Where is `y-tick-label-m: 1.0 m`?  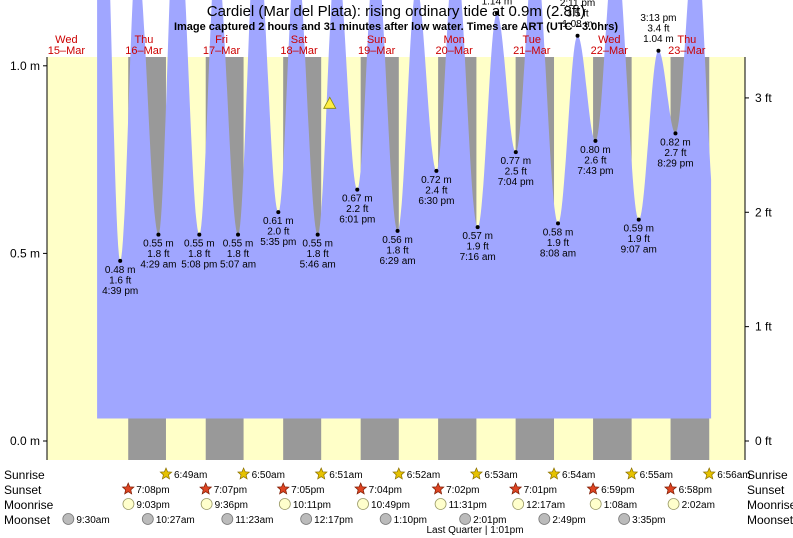
y-tick-label-m: 1.0 m is located at coordinates (25, 66).